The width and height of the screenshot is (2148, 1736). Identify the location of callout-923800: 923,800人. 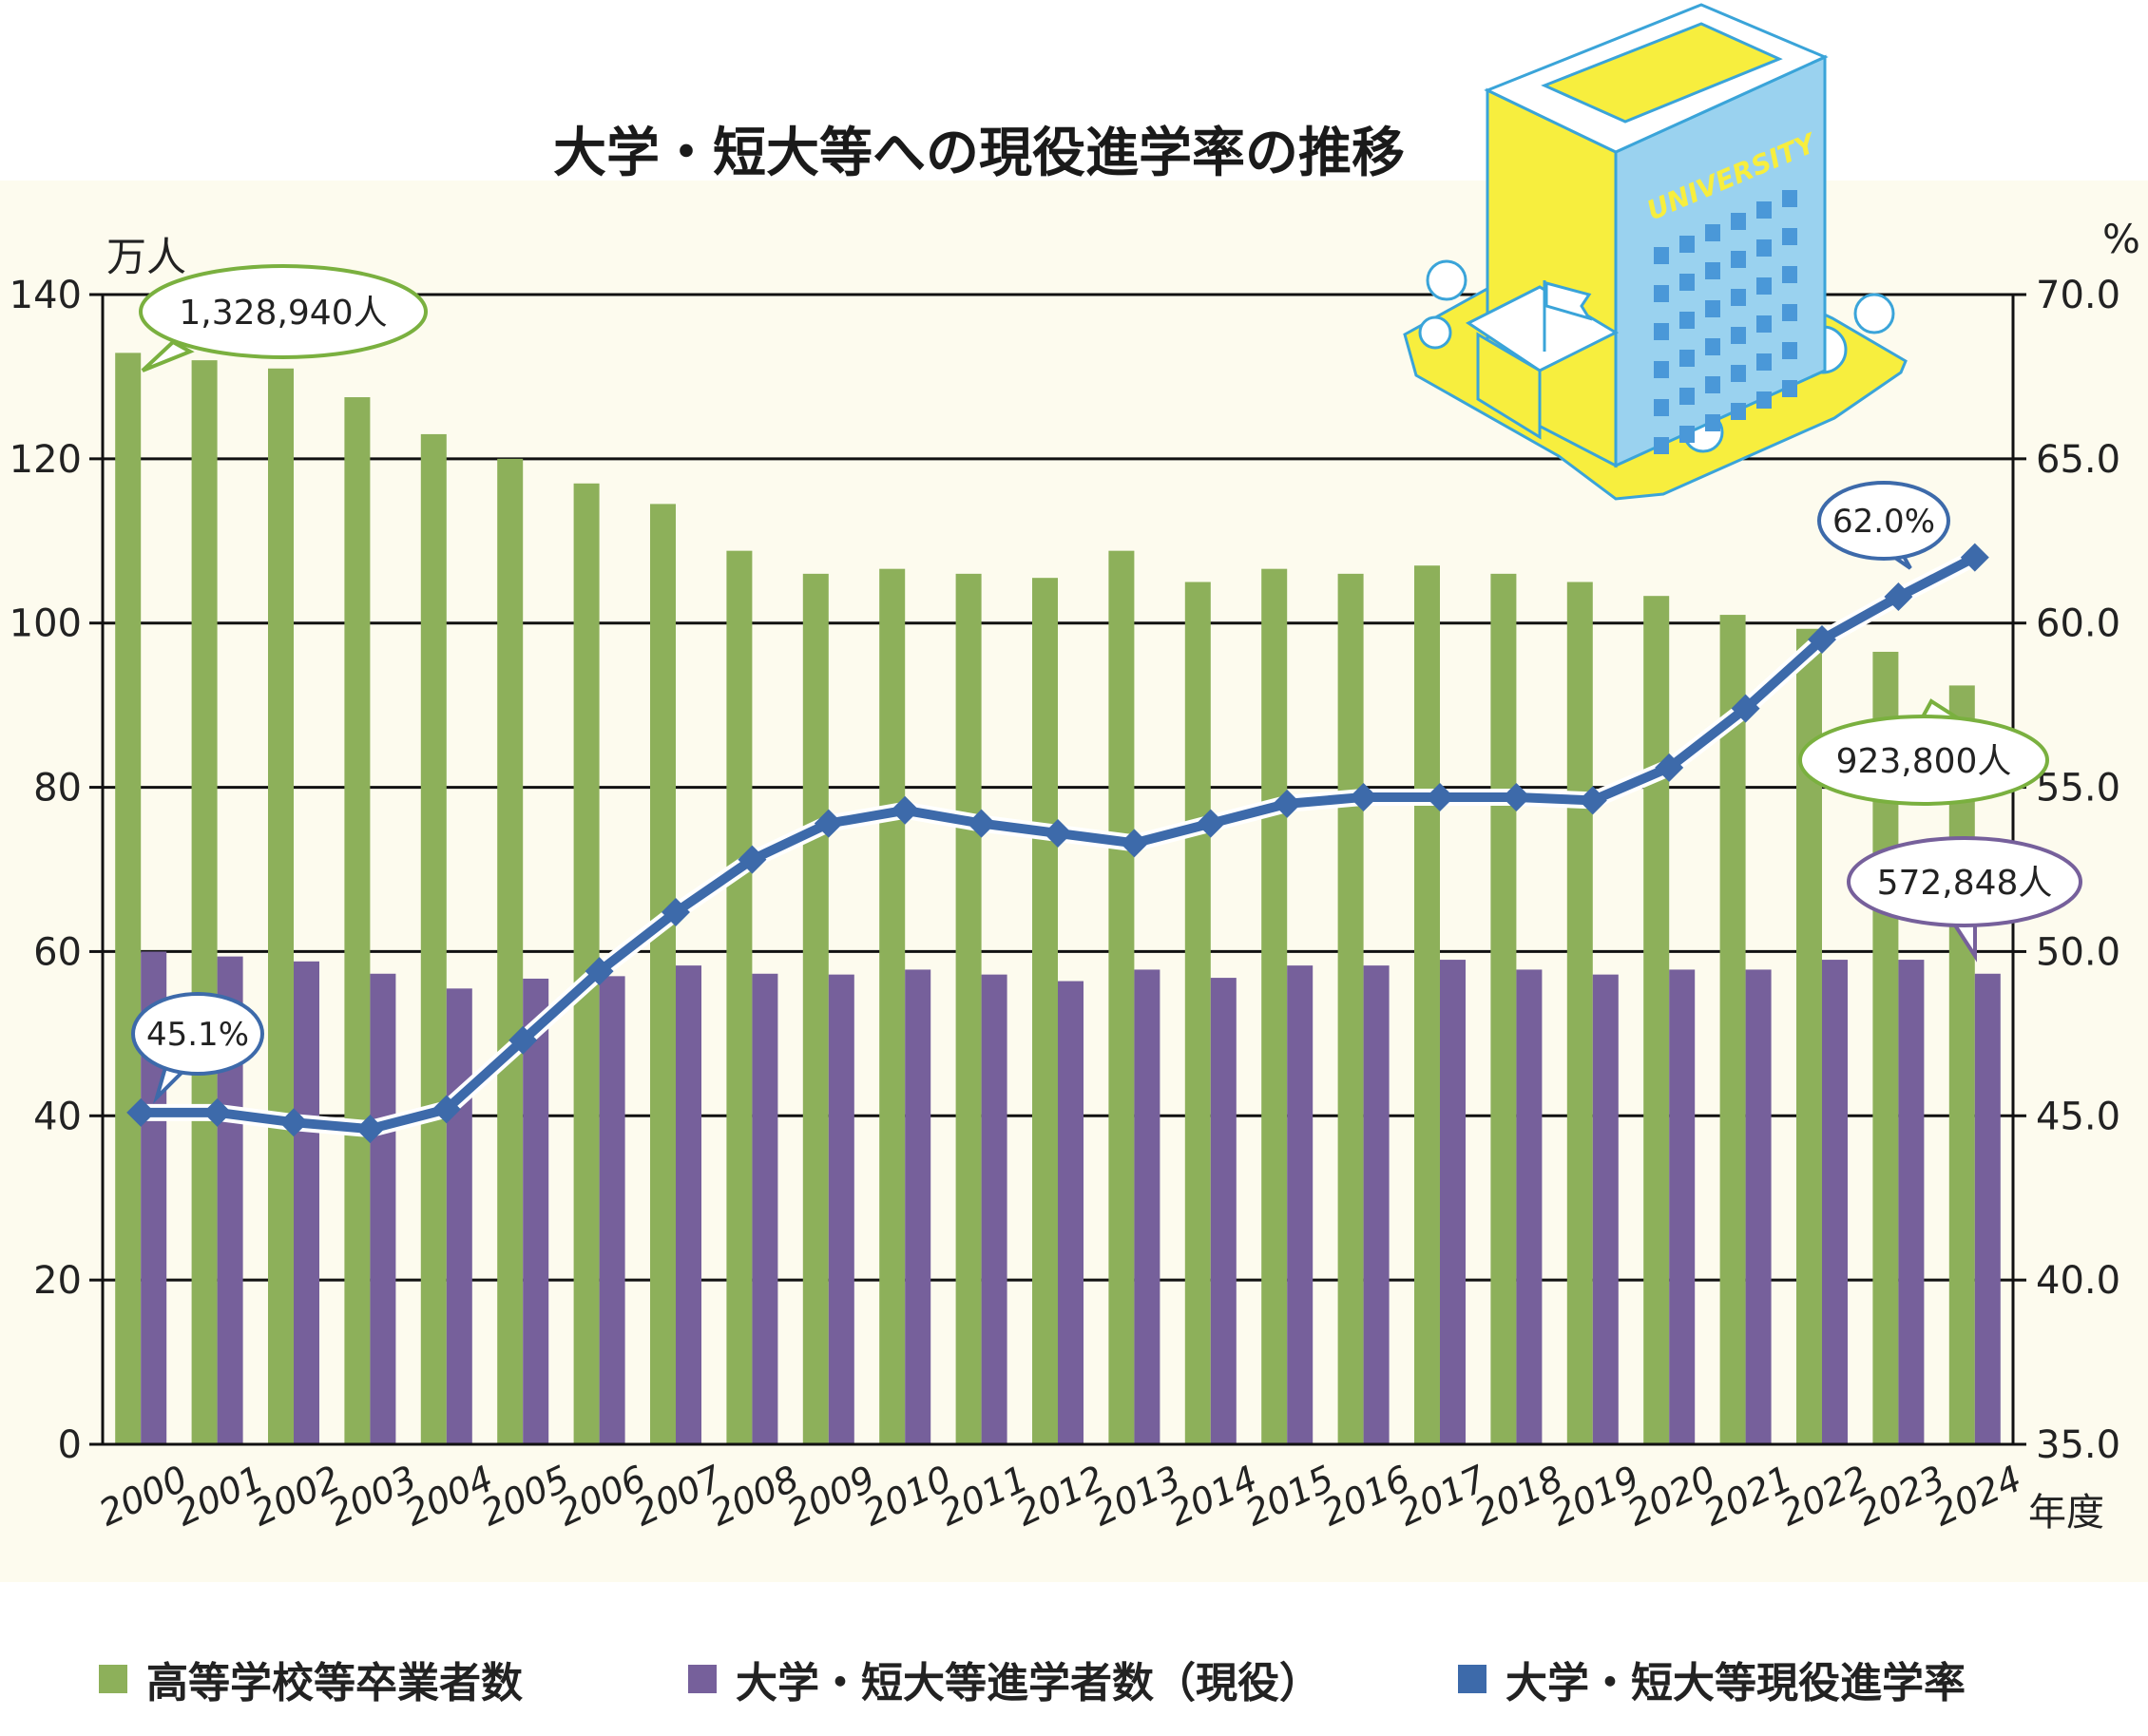
(1923, 752).